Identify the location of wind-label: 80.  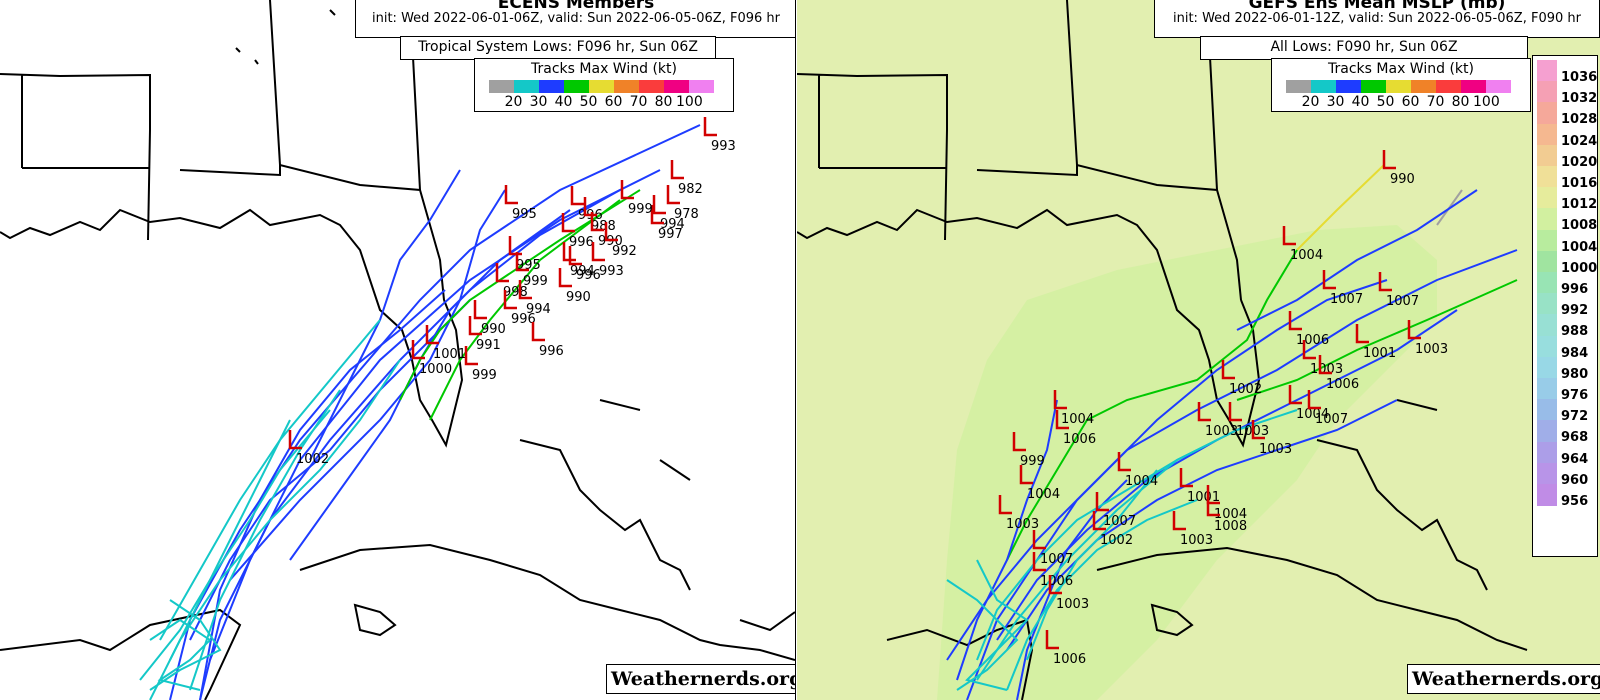
(1460, 102).